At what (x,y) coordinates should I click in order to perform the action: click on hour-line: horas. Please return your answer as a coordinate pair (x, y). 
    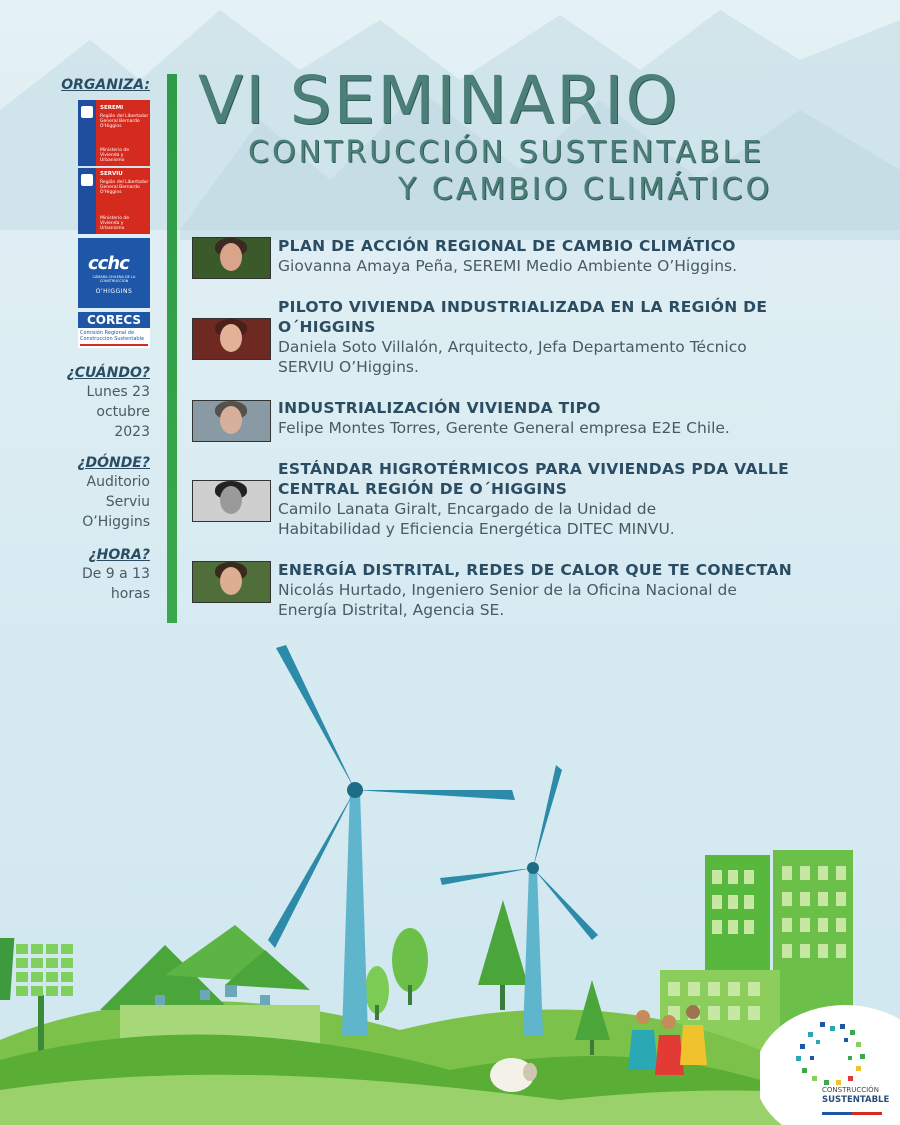
    Looking at the image, I should click on (130, 594).